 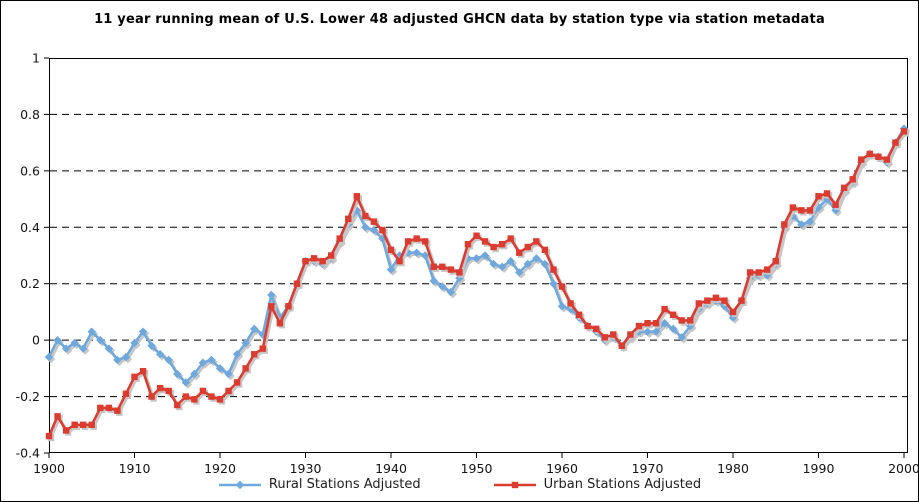 What do you see at coordinates (819, 468) in the screenshot?
I see `x-tick-label: 1990` at bounding box center [819, 468].